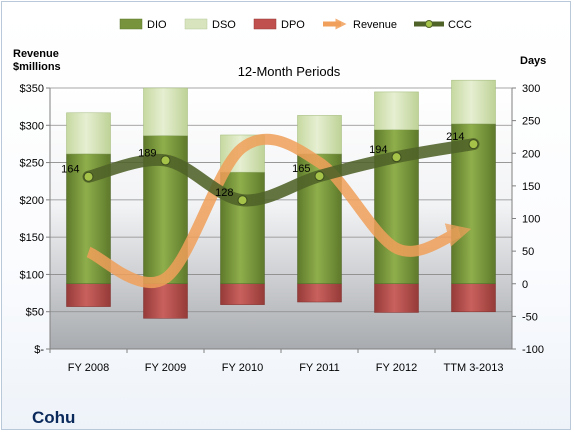 Image resolution: width=574 pixels, height=436 pixels. What do you see at coordinates (525, 285) in the screenshot?
I see `right-tick-label: 0` at bounding box center [525, 285].